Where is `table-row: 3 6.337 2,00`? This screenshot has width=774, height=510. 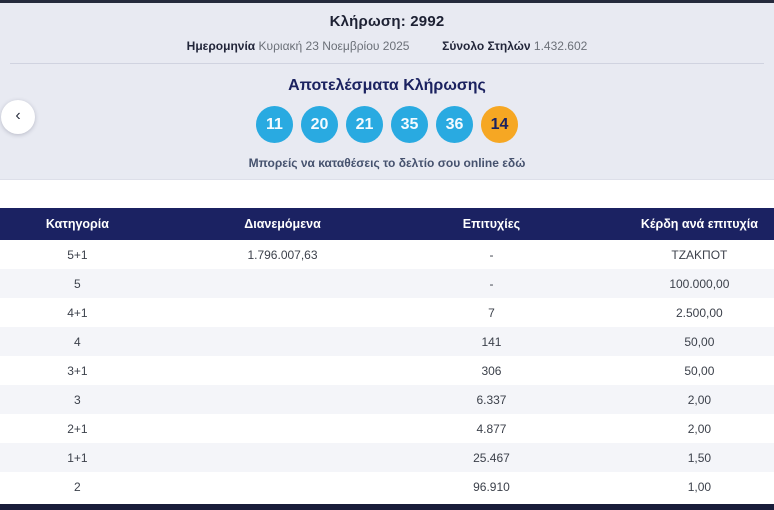 table-row: 3 6.337 2,00 is located at coordinates (387, 399).